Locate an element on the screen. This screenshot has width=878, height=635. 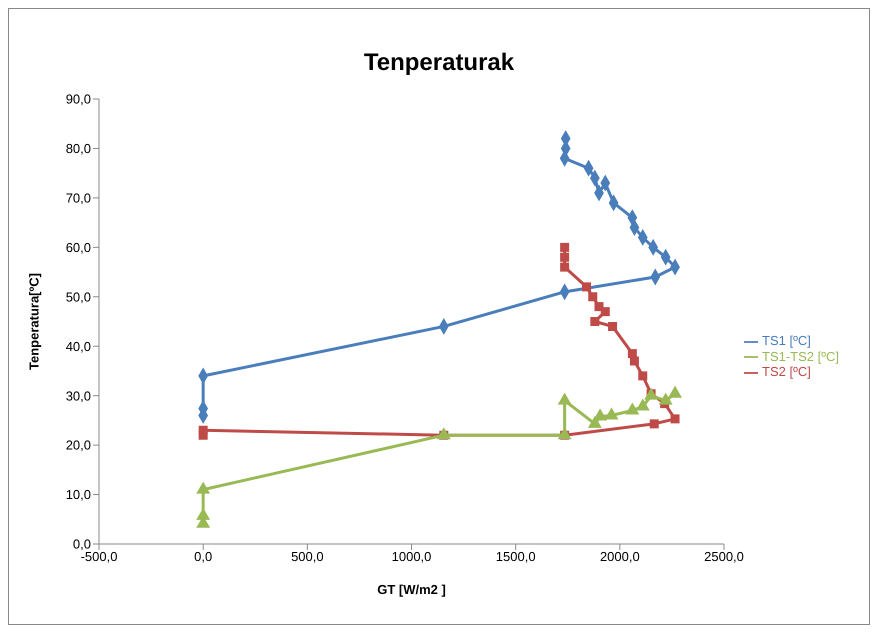
x-axis-title: GT [W/m2 ] is located at coordinates (411, 589).